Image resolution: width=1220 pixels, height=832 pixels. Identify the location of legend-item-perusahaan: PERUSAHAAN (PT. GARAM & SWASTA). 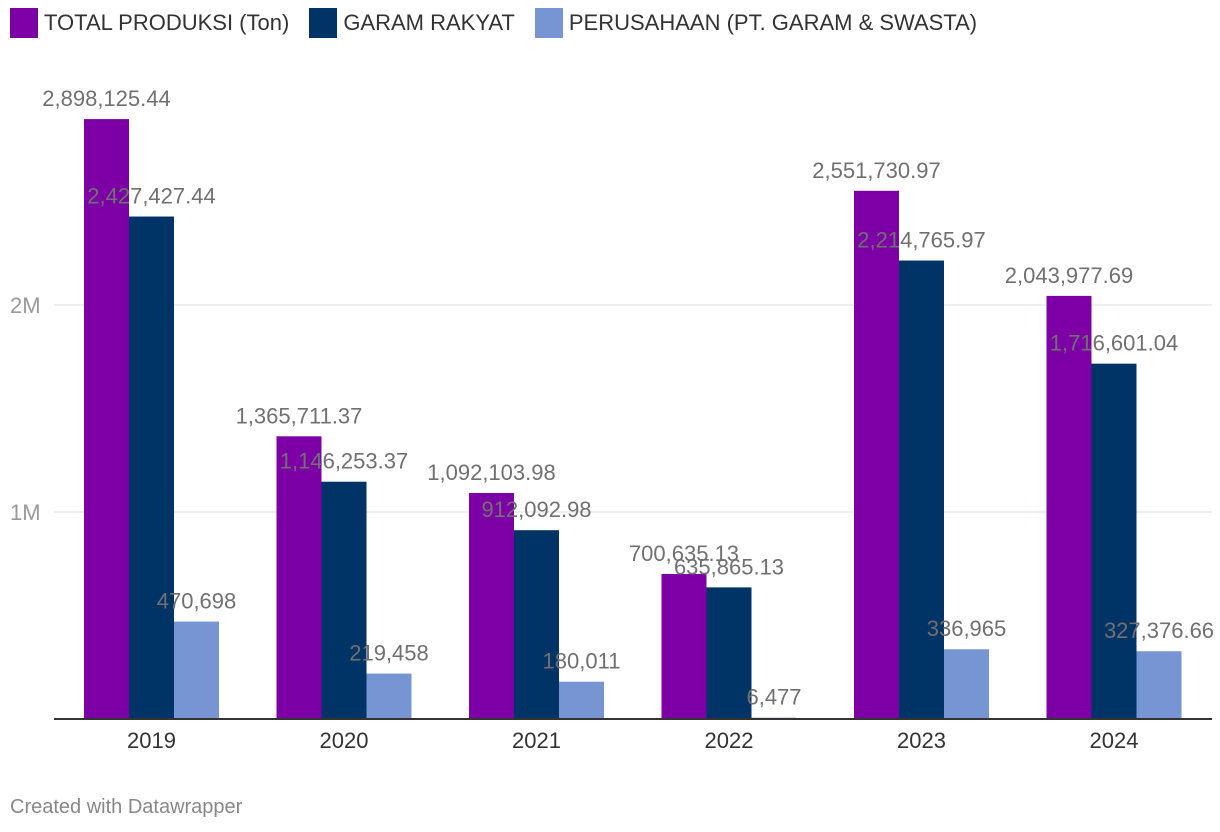
(756, 23).